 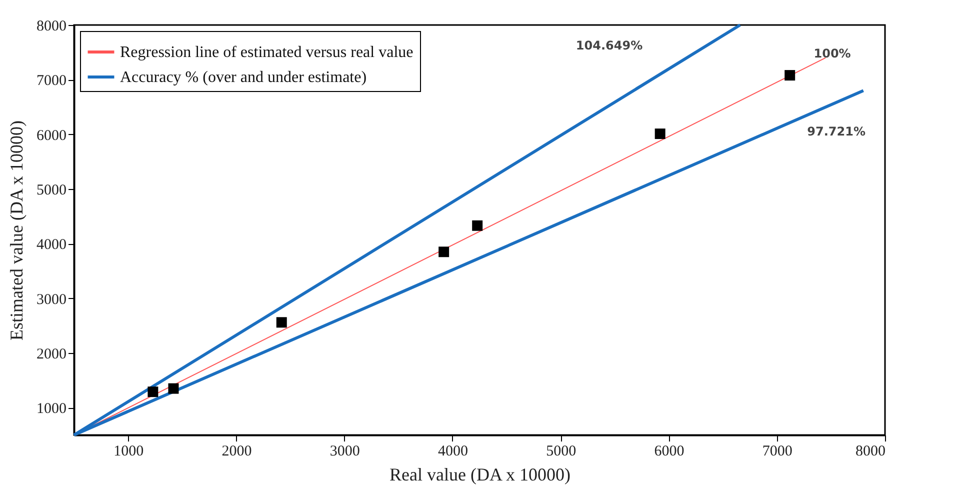 I want to click on x-tick-label: 2000, so click(x=237, y=452).